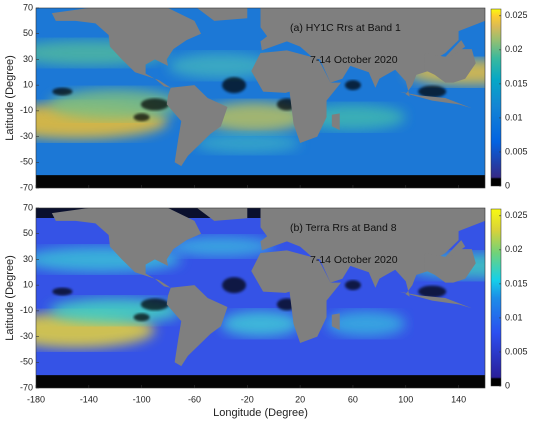  I want to click on x-tick-label: -60, so click(194, 399).